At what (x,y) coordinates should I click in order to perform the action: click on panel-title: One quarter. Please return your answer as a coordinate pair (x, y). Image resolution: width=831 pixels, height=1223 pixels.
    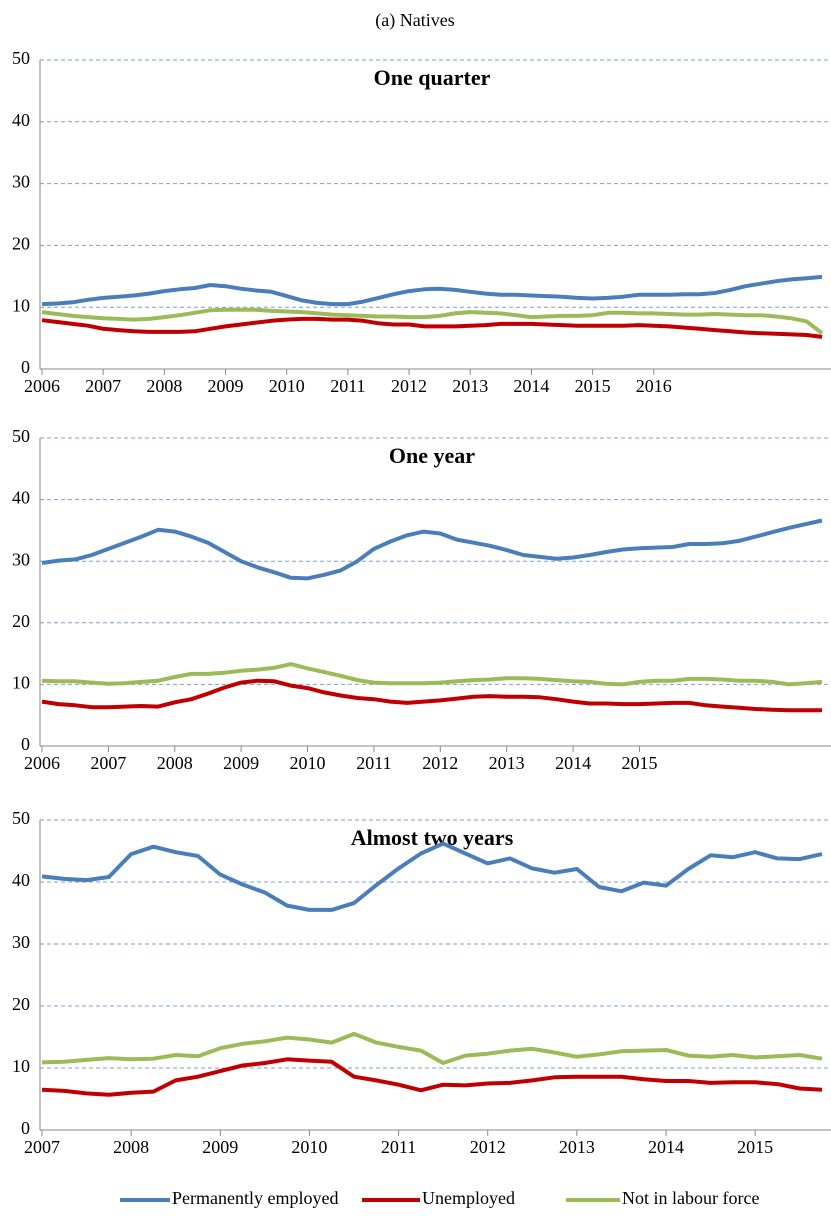
    Looking at the image, I should click on (432, 77).